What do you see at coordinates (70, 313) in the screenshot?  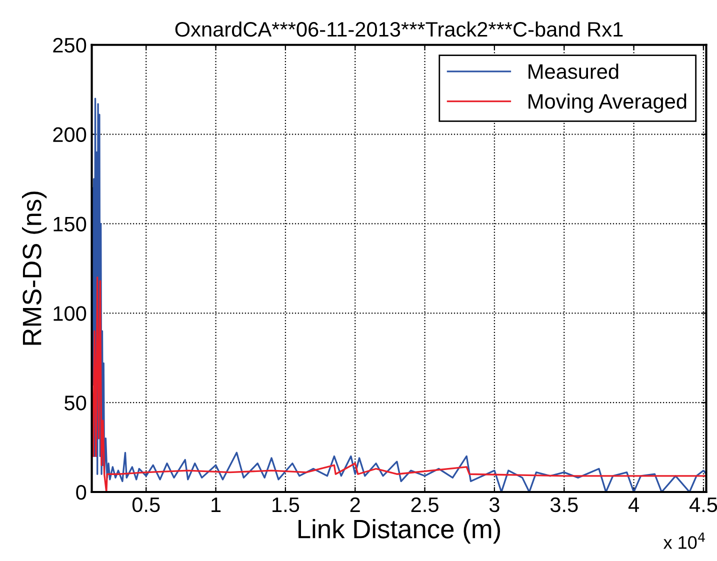 I see `y-tick-label: 100` at bounding box center [70, 313].